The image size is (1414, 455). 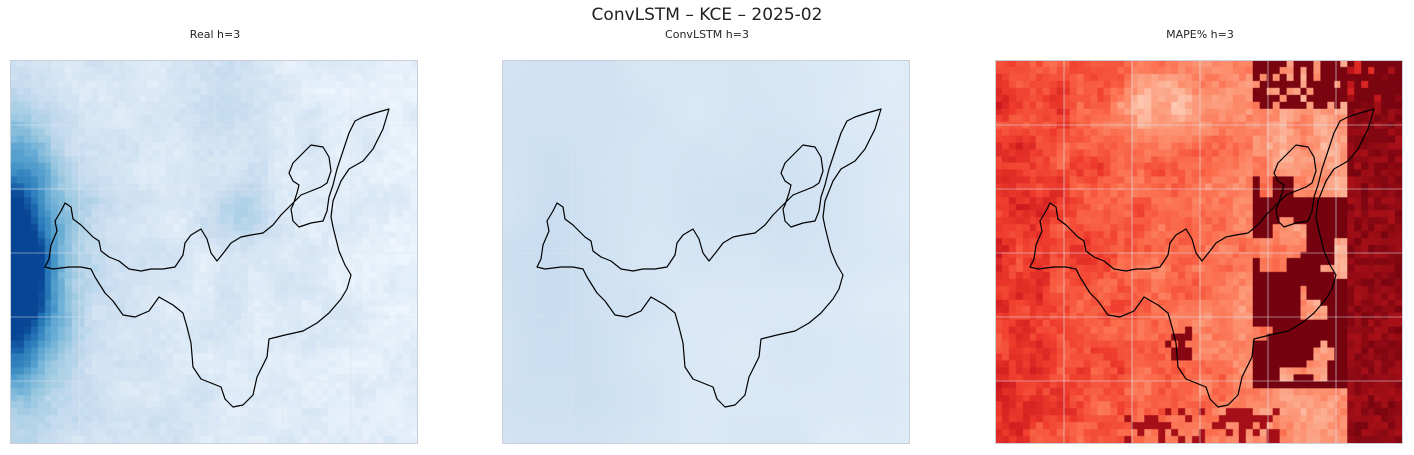 I want to click on panel-title-real: Real h=3, so click(x=215, y=34).